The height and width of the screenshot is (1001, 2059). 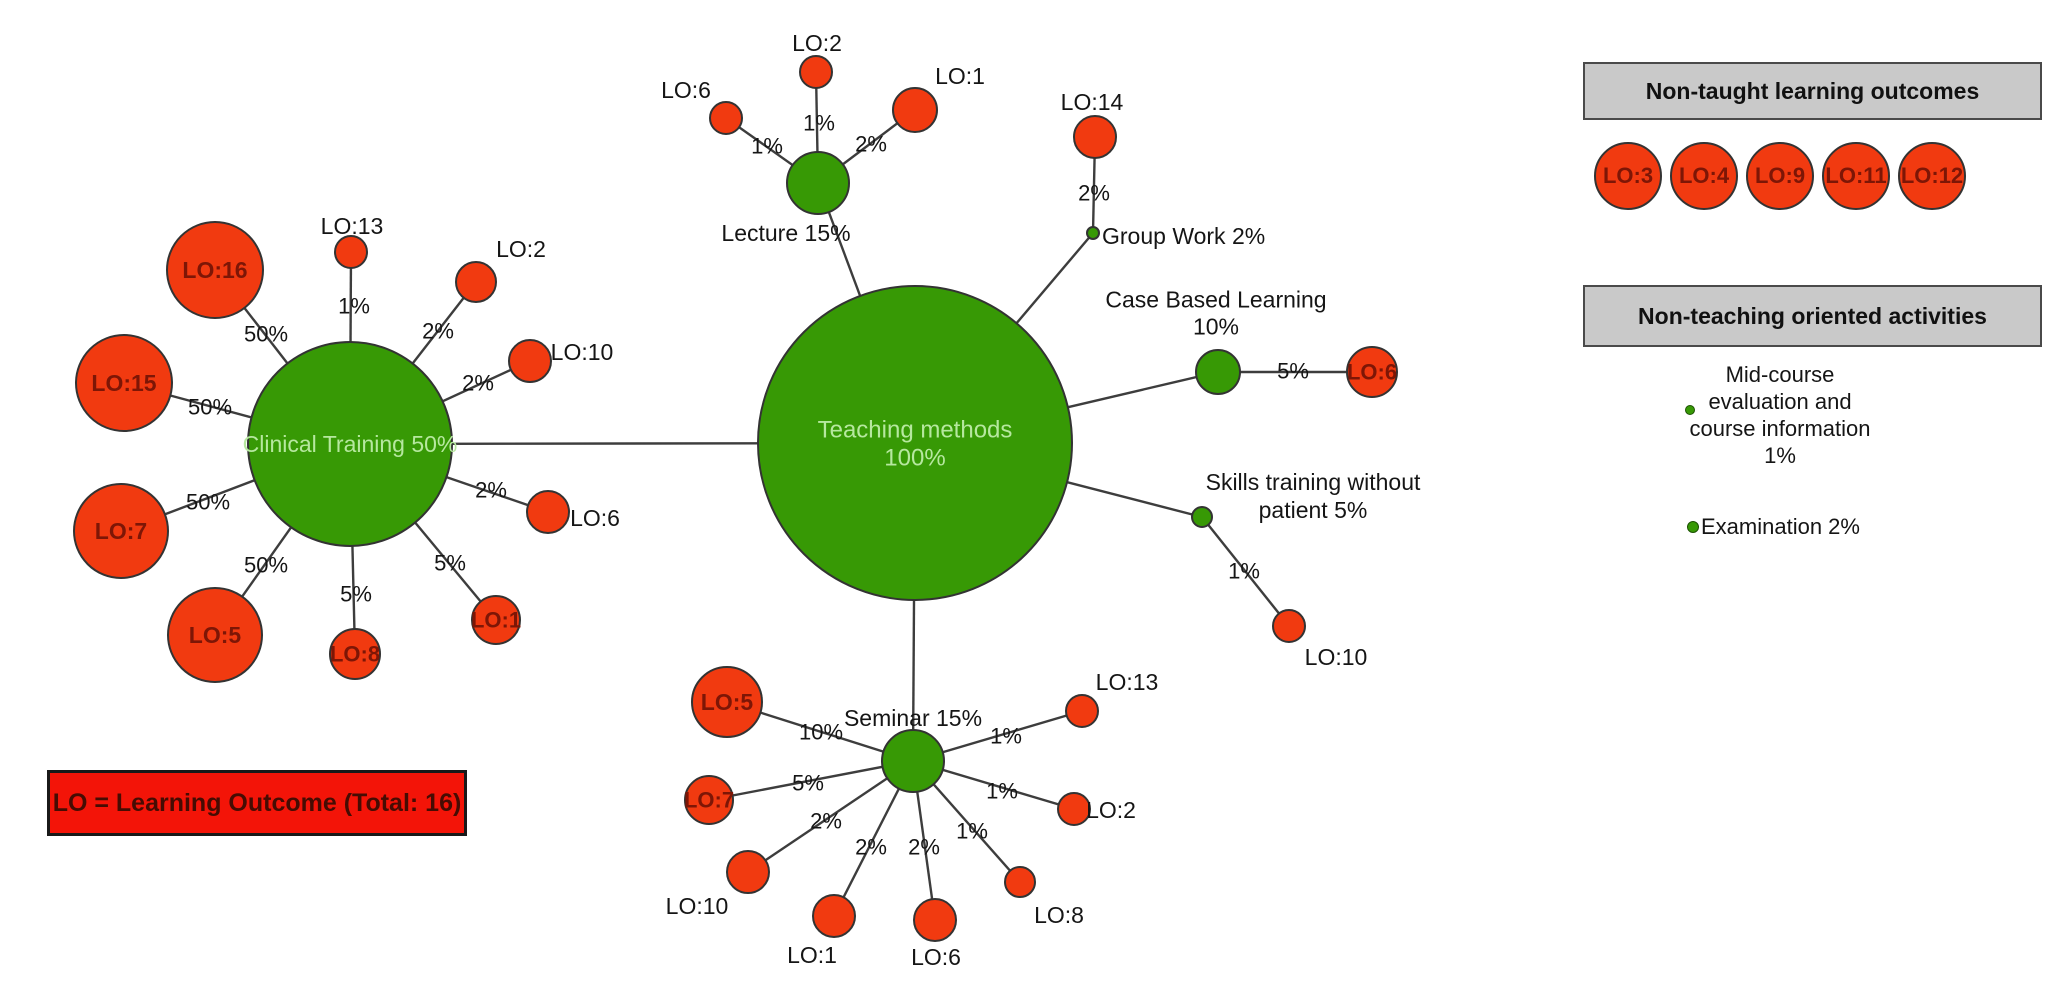 I want to click on node-se6-circle, so click(x=935, y=920).